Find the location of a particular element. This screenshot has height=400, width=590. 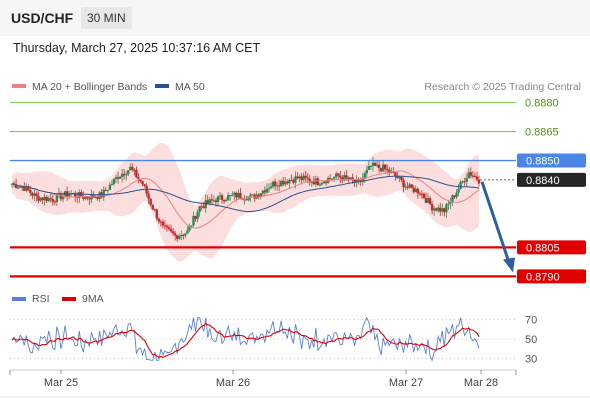

timeframe-button: 30 MIN is located at coordinates (106, 18).